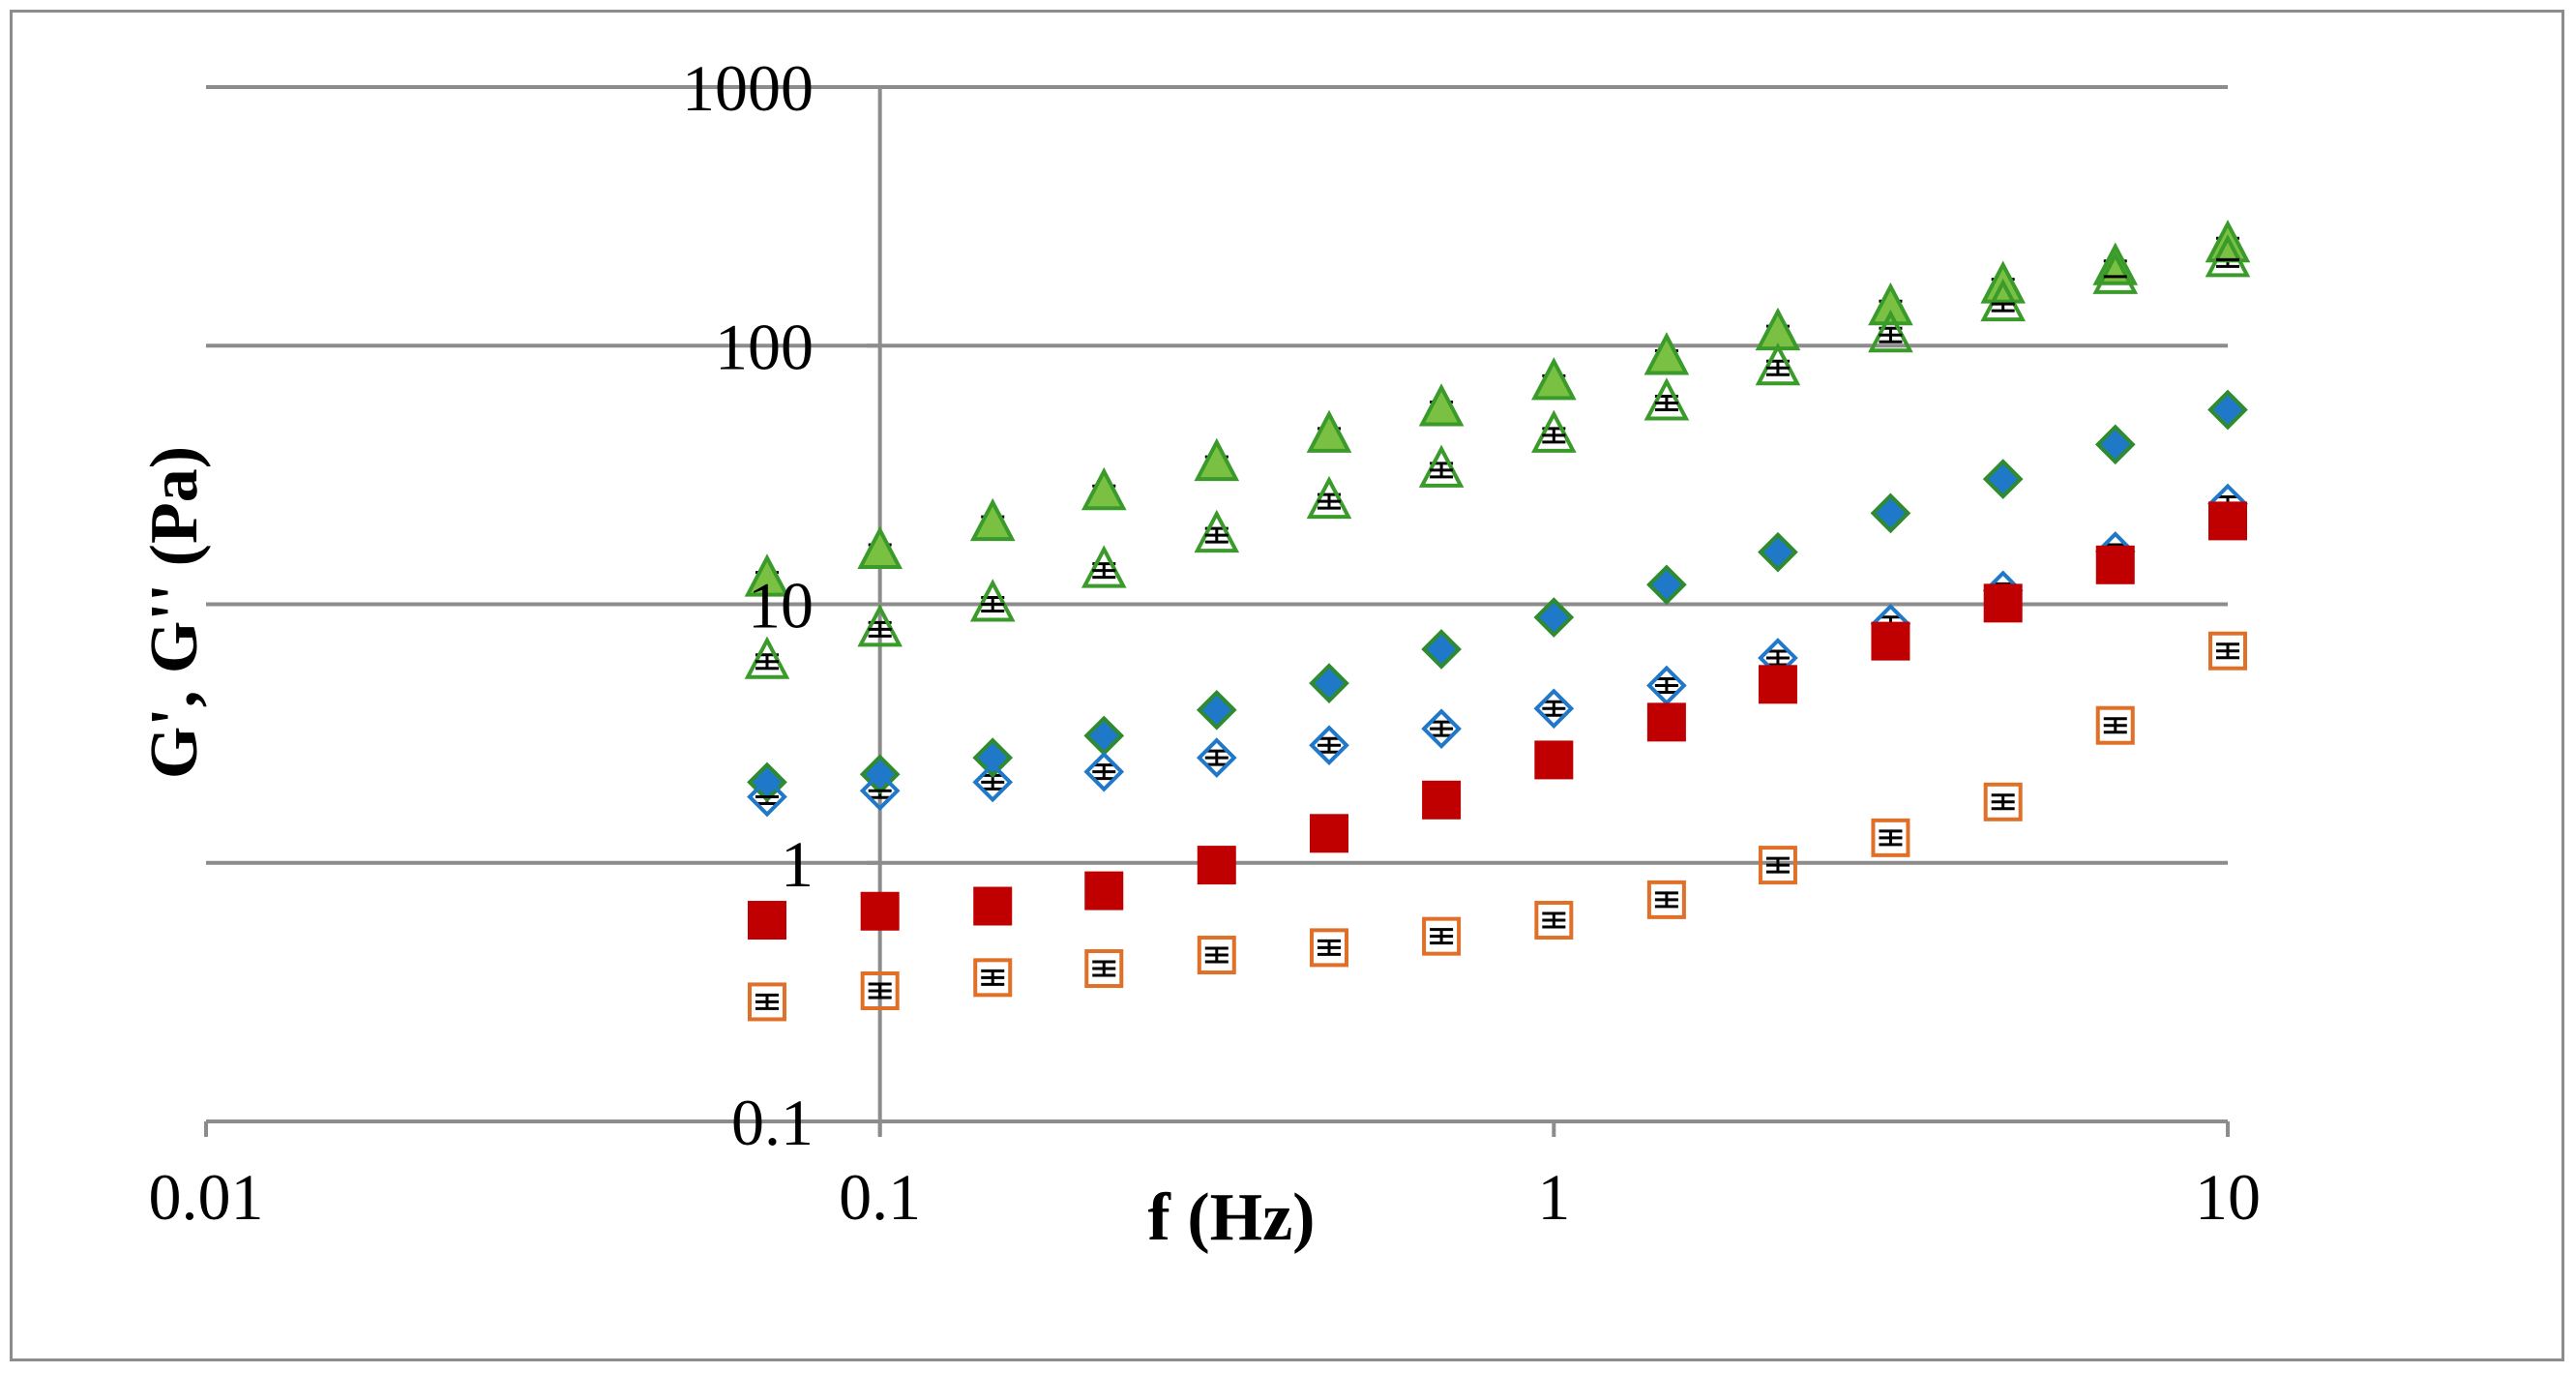 This screenshot has height=1373, width=2576. What do you see at coordinates (1232, 1217) in the screenshot?
I see `x-axis-title: f (Hz)` at bounding box center [1232, 1217].